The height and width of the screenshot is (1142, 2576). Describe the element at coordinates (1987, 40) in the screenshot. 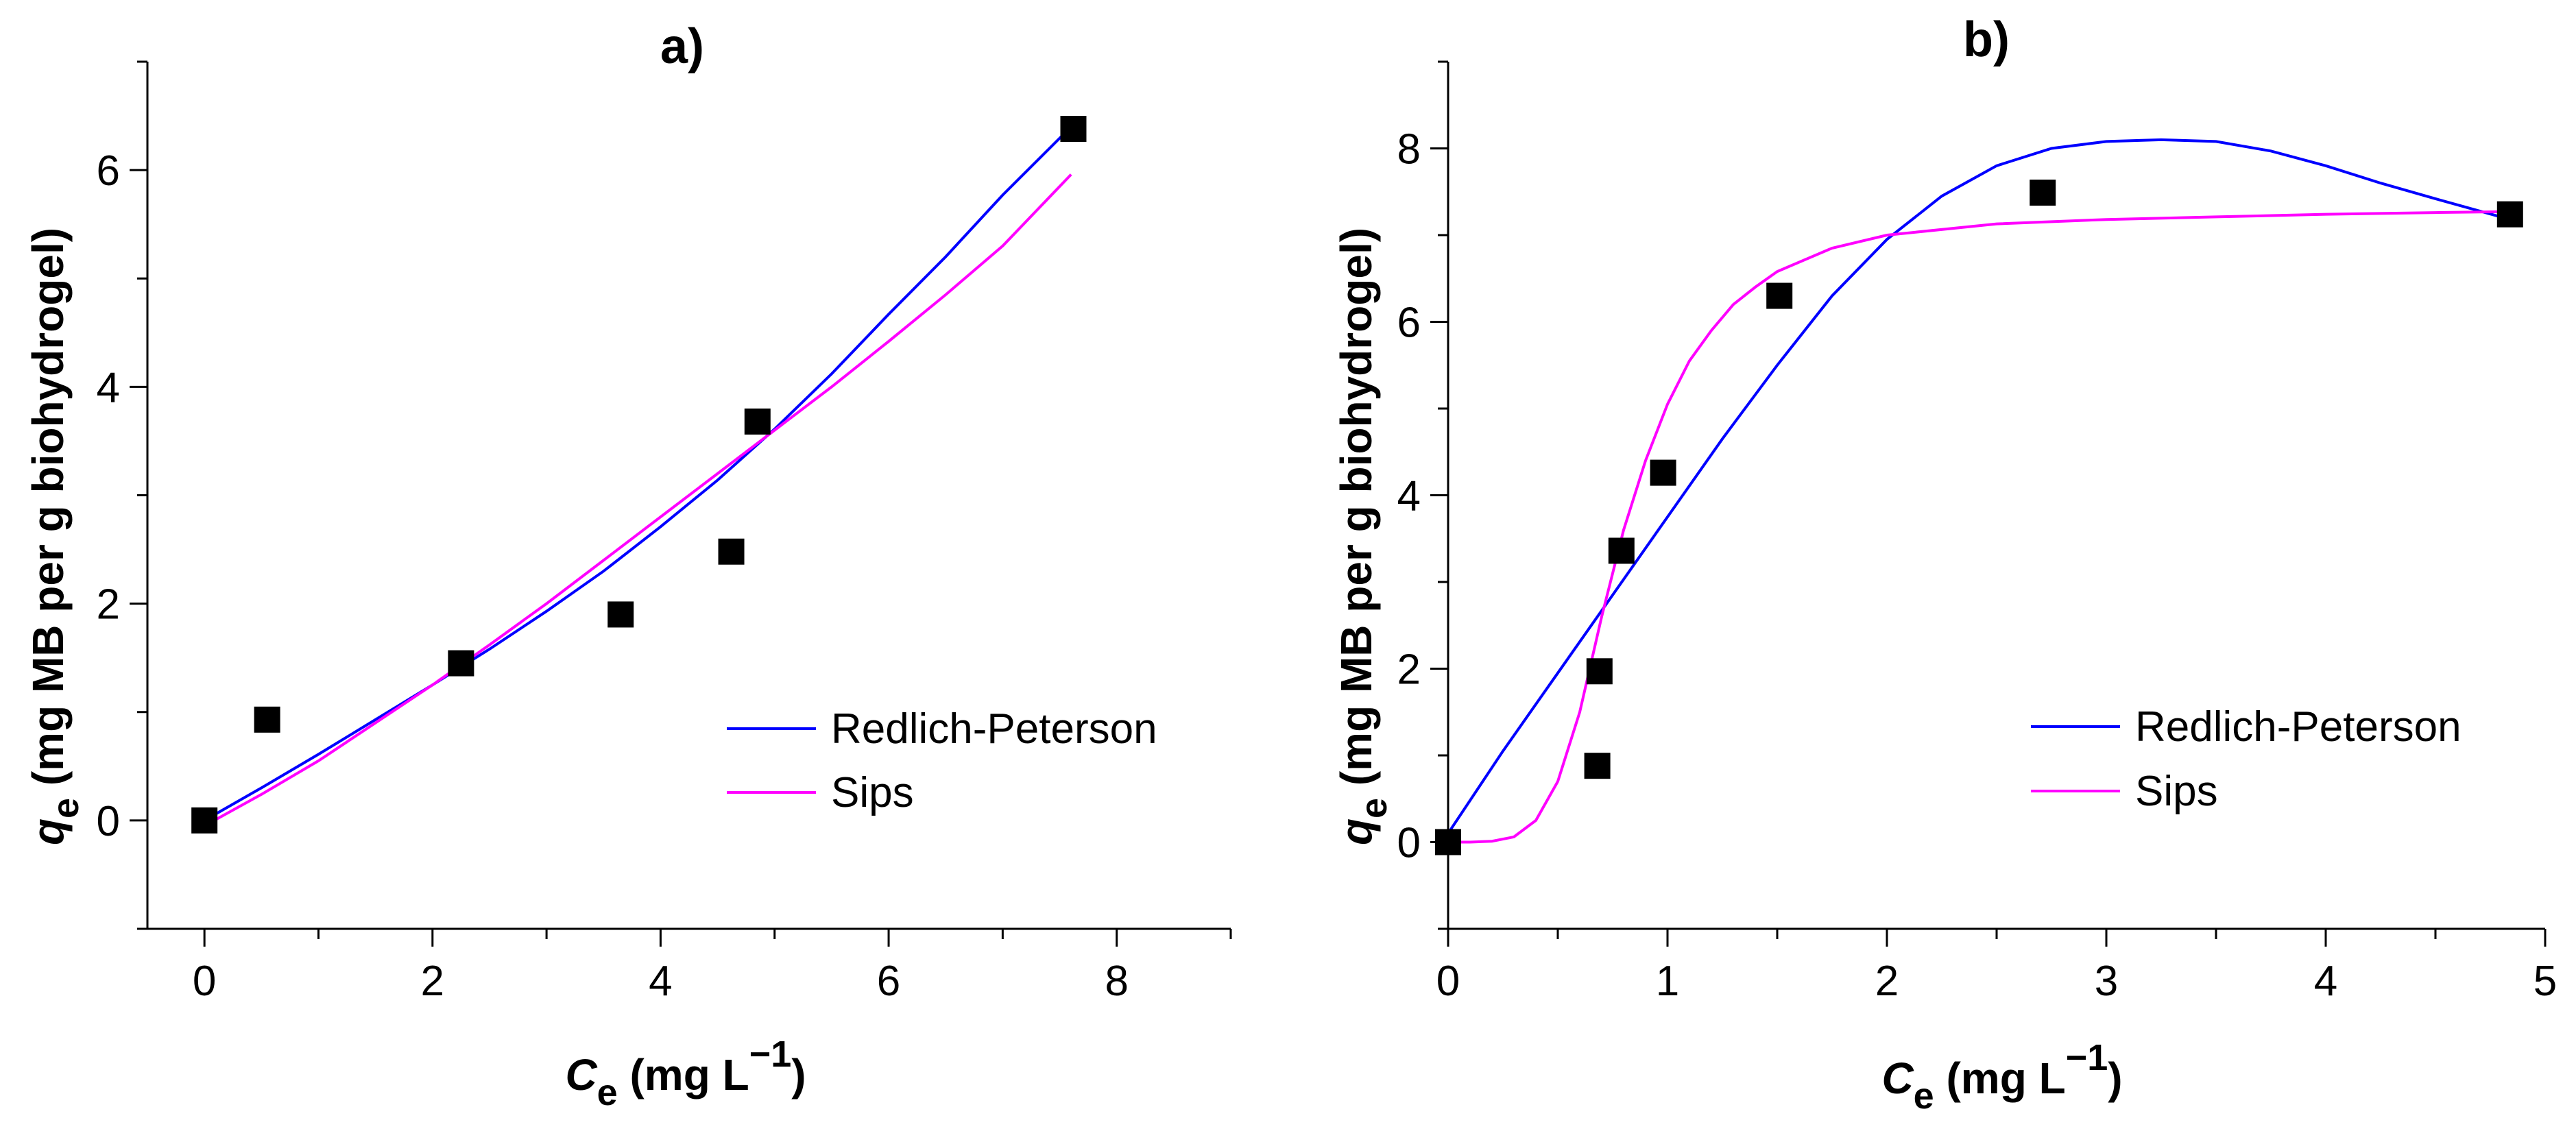

I see `panel-title: b)` at that location.